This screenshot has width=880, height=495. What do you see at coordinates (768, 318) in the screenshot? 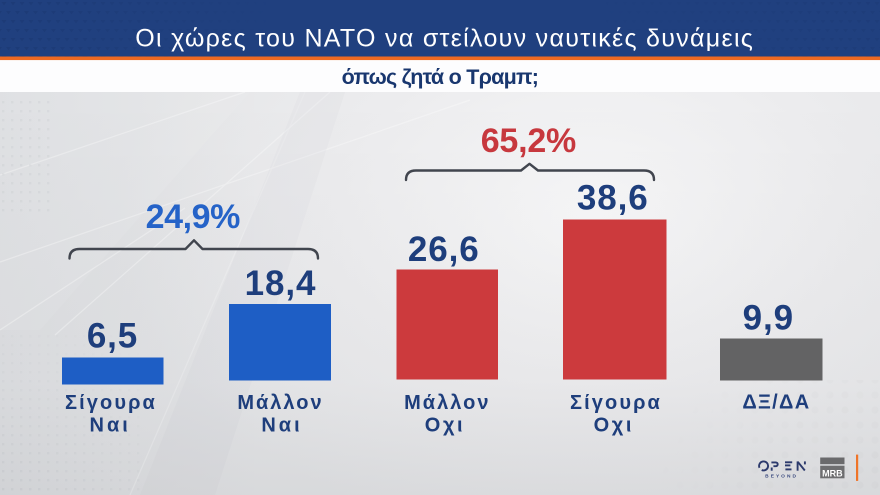
I see `svg-text: 9,9` at bounding box center [768, 318].